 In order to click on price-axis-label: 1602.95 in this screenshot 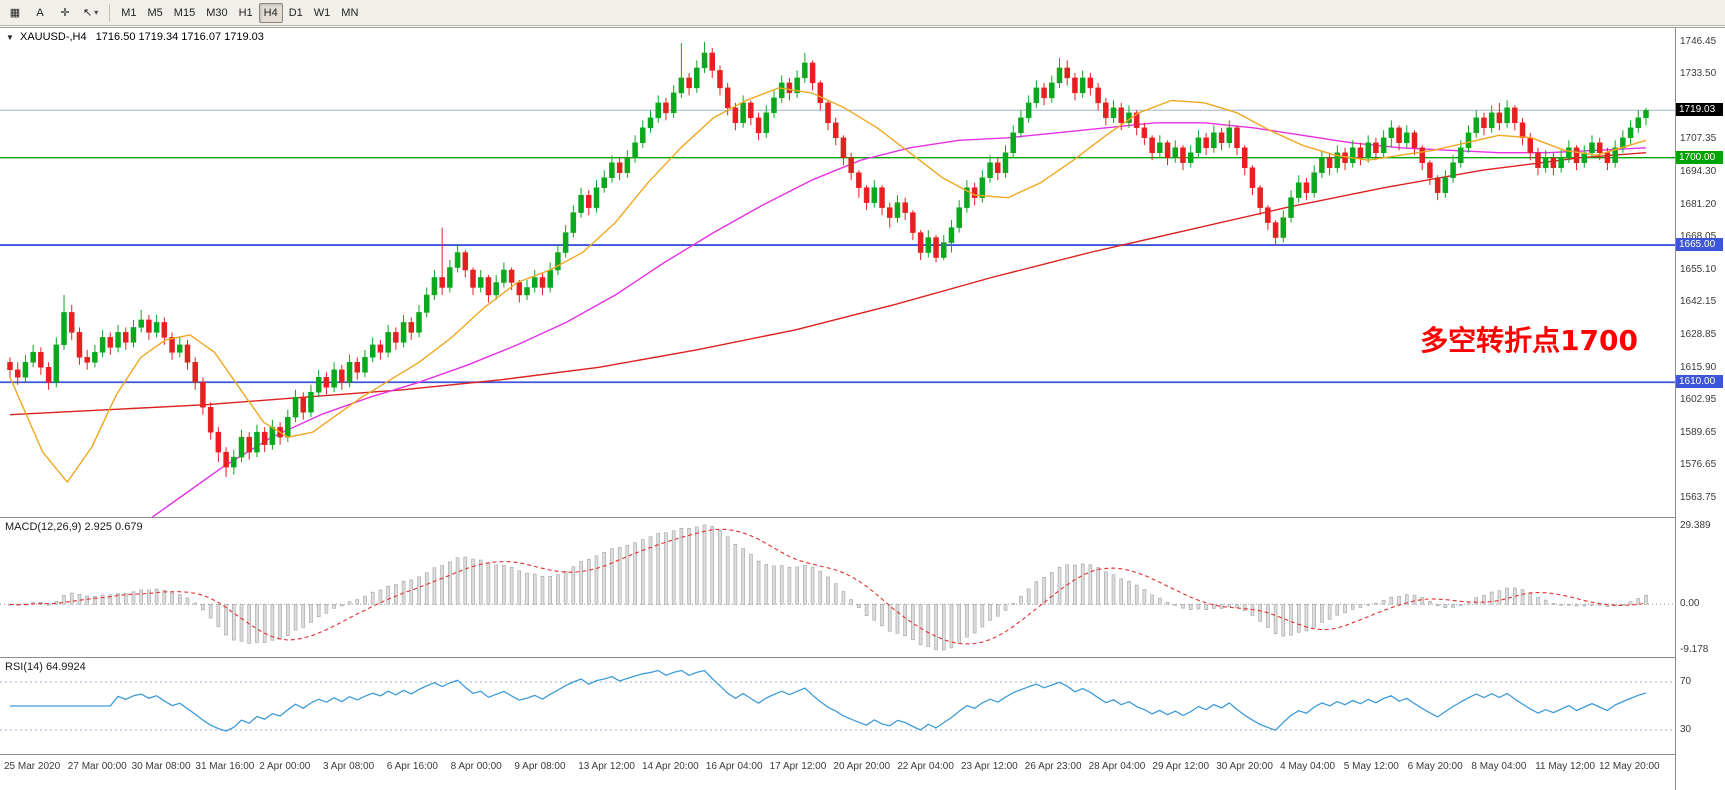, I will do `click(1698, 399)`.